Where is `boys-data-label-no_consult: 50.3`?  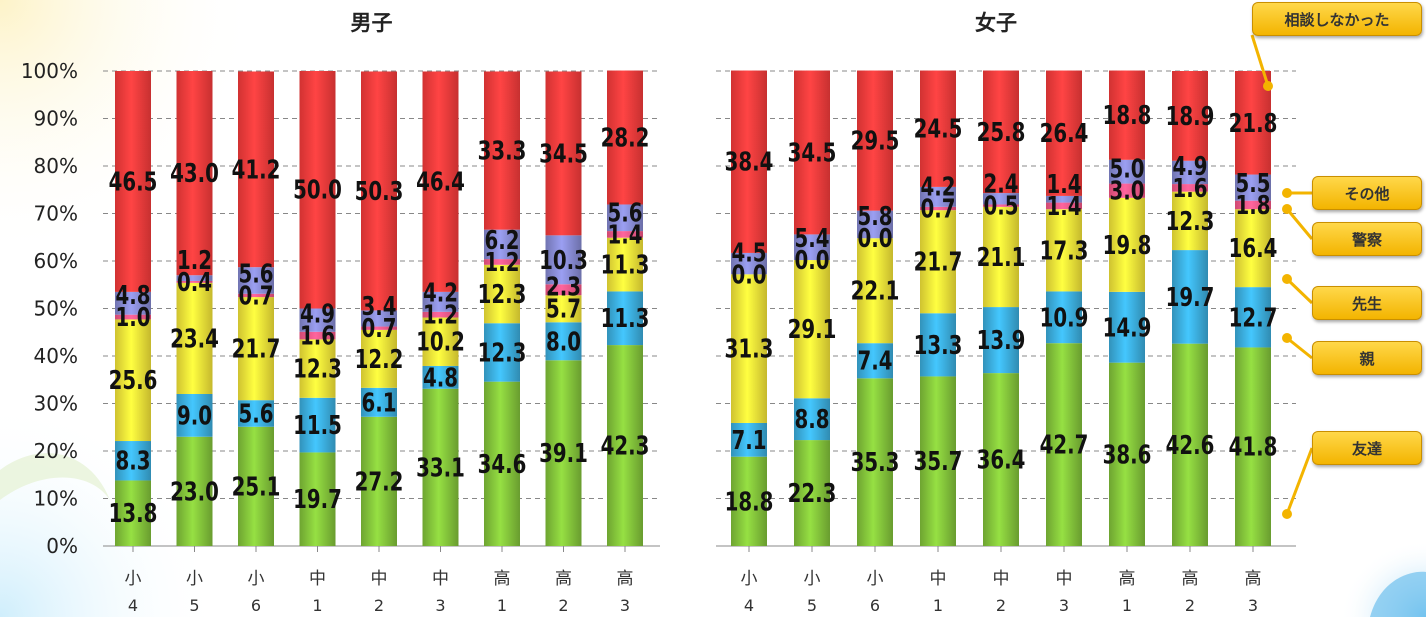
boys-data-label-no_consult: 50.3 is located at coordinates (379, 192).